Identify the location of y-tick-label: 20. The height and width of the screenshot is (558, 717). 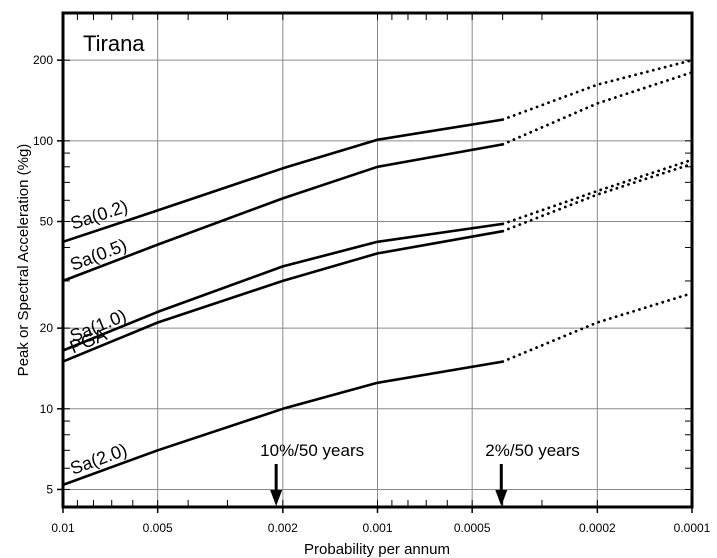
(47, 328).